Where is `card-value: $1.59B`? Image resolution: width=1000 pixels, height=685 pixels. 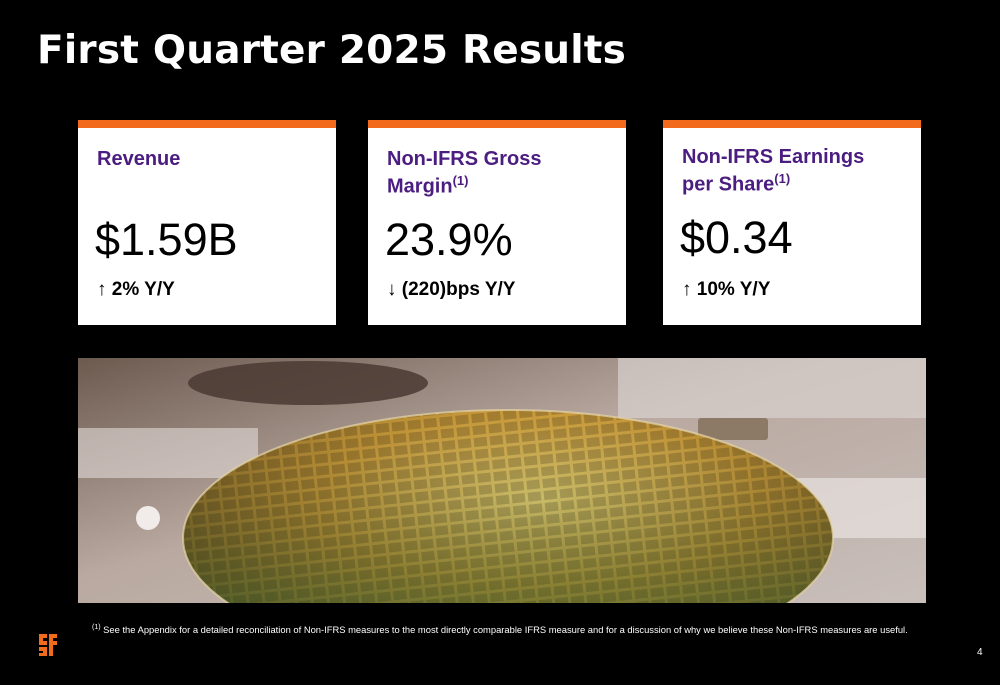 card-value: $1.59B is located at coordinates (166, 239).